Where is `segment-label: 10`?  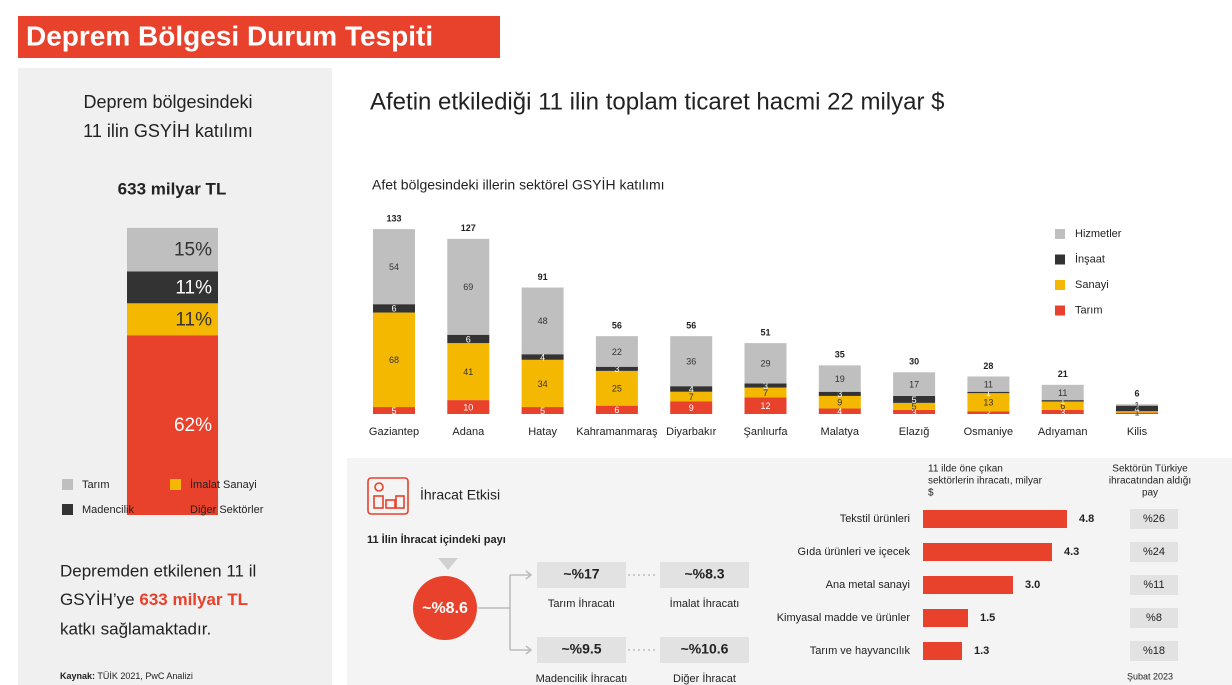 segment-label: 10 is located at coordinates (468, 407).